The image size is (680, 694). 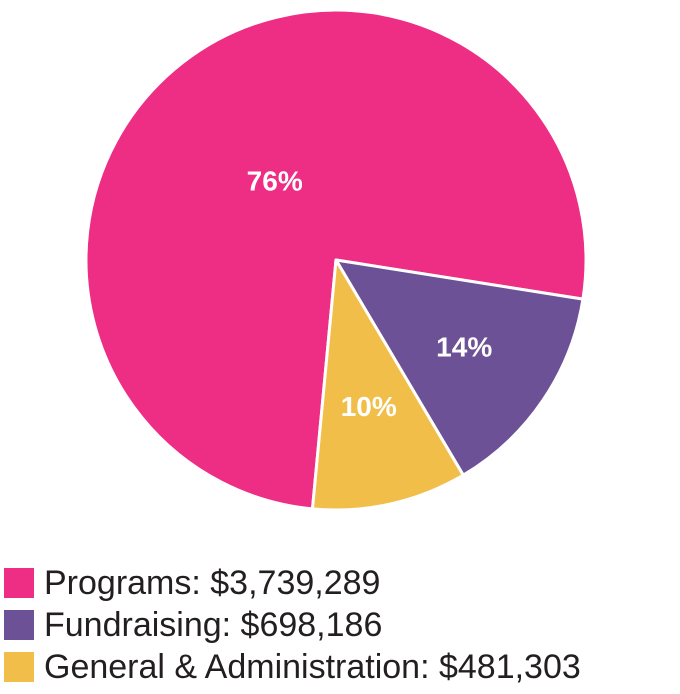 What do you see at coordinates (387, 385) in the screenshot?
I see `pie-slice-general-administration` at bounding box center [387, 385].